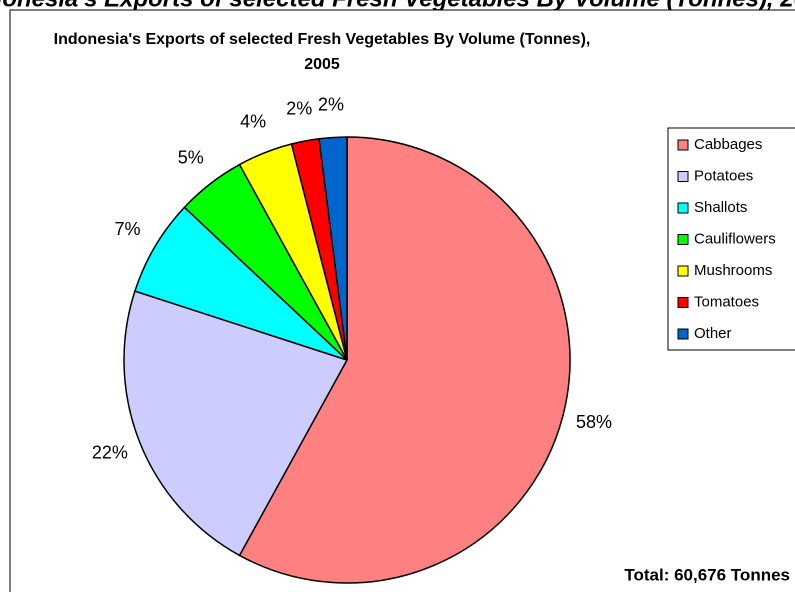 This screenshot has height=592, width=795. What do you see at coordinates (720, 207) in the screenshot?
I see `legend-label: Shallots` at bounding box center [720, 207].